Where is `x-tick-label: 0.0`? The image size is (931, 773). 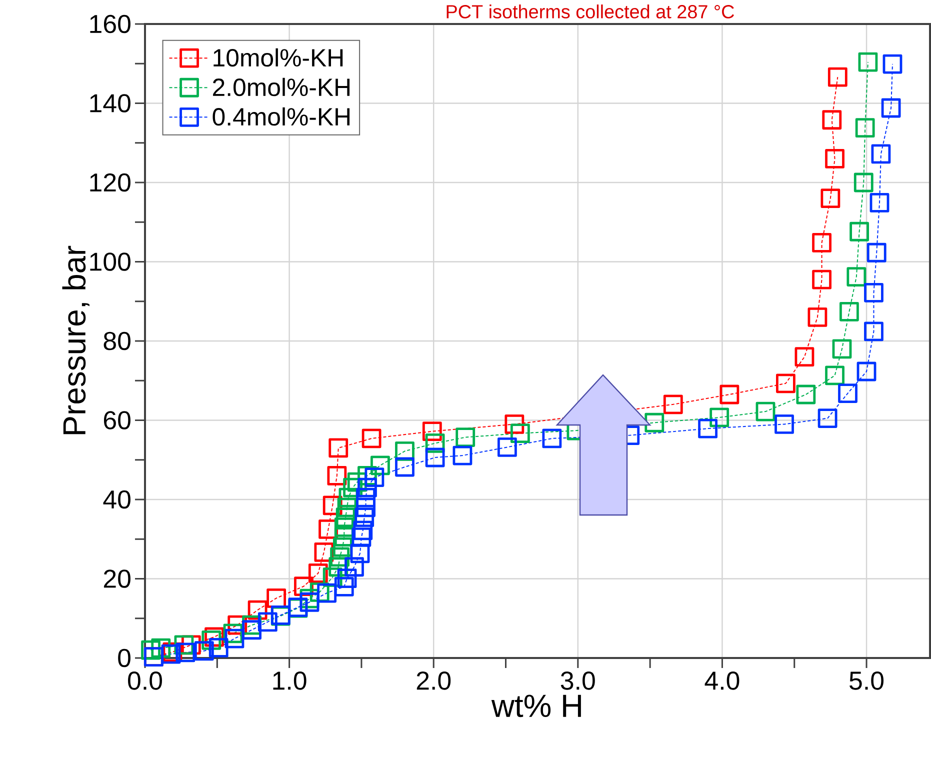 x-tick-label: 0.0 is located at coordinates (145, 681).